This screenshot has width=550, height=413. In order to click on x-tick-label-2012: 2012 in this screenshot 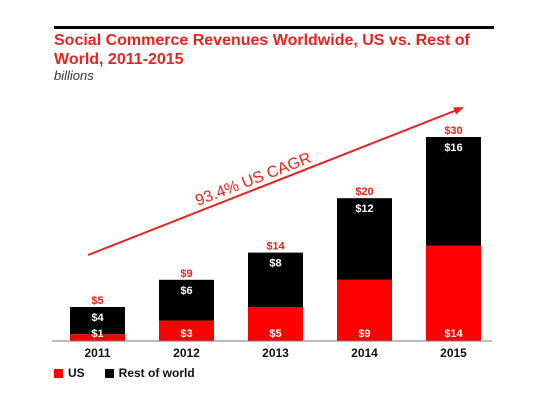, I will do `click(186, 353)`.